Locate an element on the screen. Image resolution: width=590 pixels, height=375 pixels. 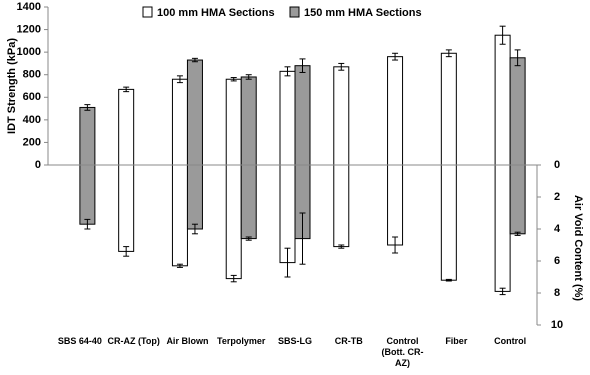
y-tick-label: 400 is located at coordinates (32, 120).